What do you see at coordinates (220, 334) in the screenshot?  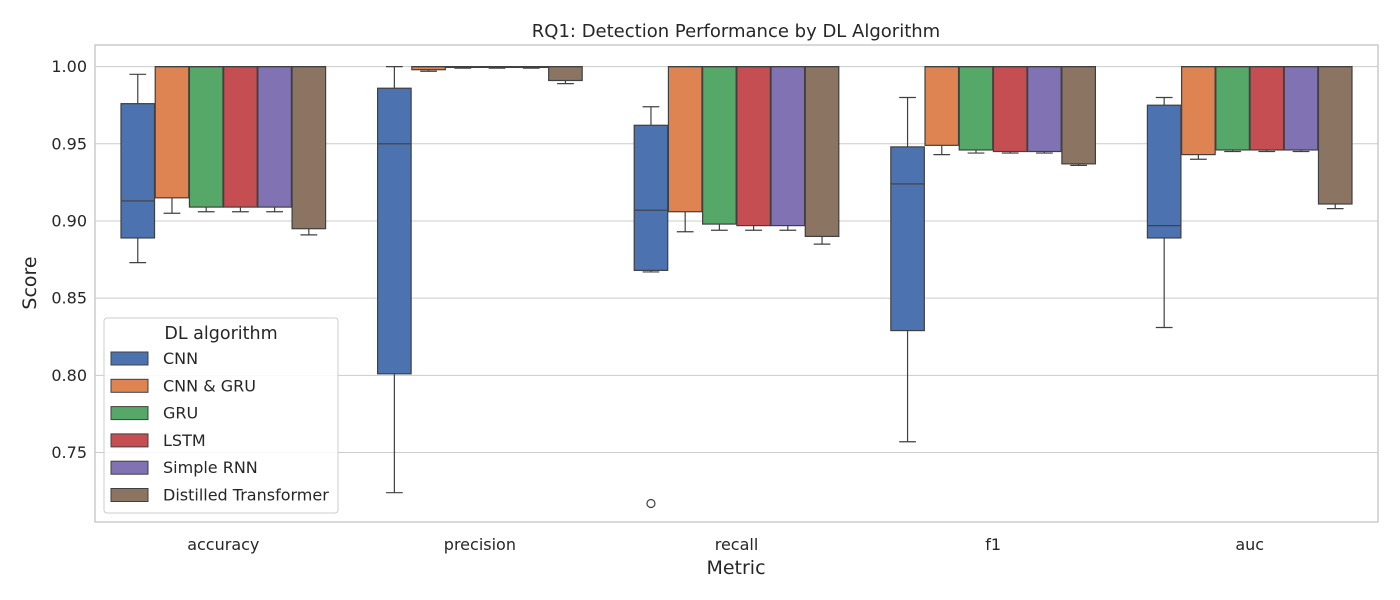 I see `legend-title: DL algorithm` at bounding box center [220, 334].